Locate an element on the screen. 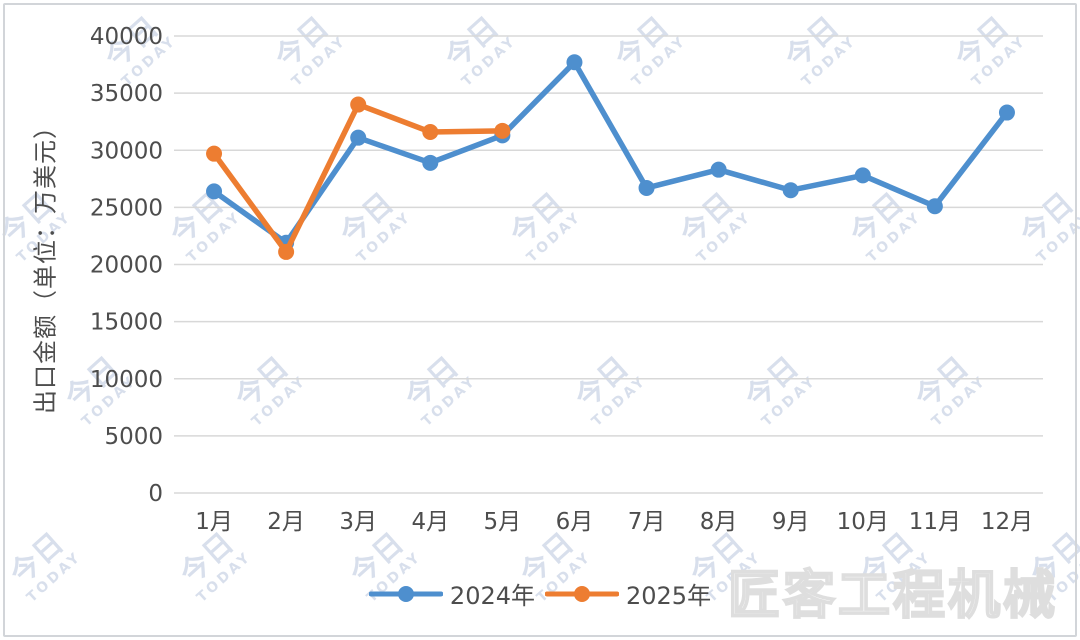 This screenshot has width=1080, height=640. legend-label: 2025年 is located at coordinates (669, 596).